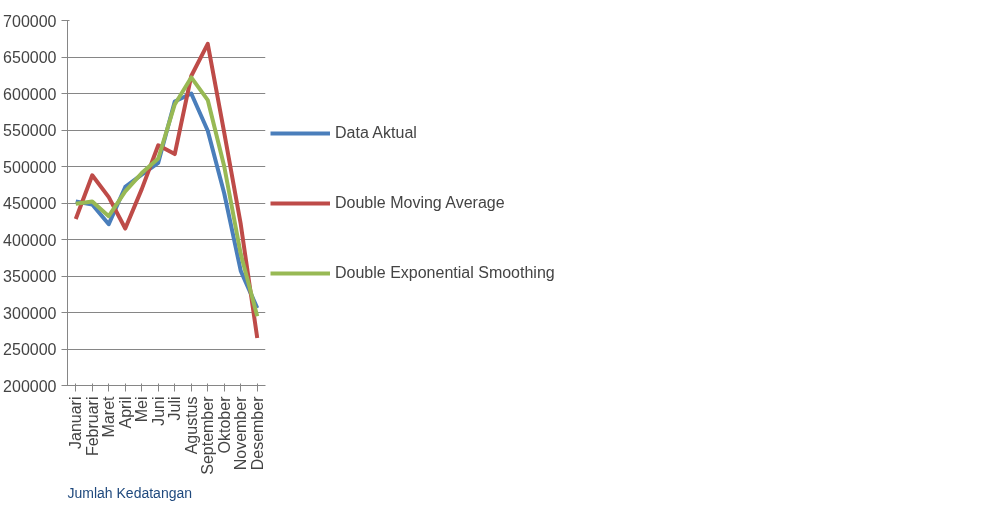 The height and width of the screenshot is (509, 1005). I want to click on x-tick-label: September, so click(208, 435).